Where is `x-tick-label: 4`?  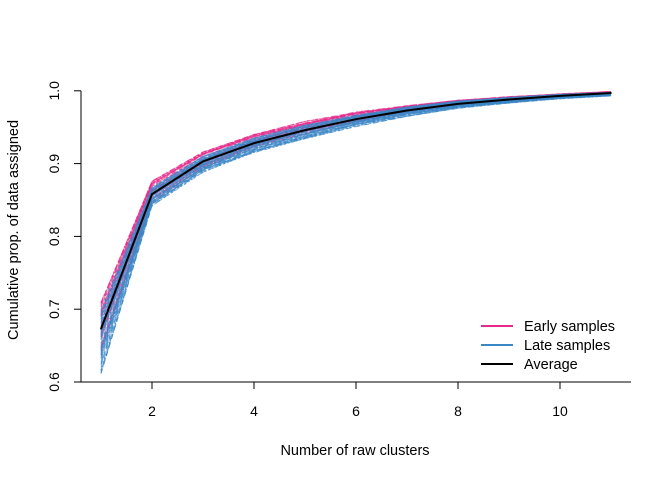 x-tick-label: 4 is located at coordinates (254, 411).